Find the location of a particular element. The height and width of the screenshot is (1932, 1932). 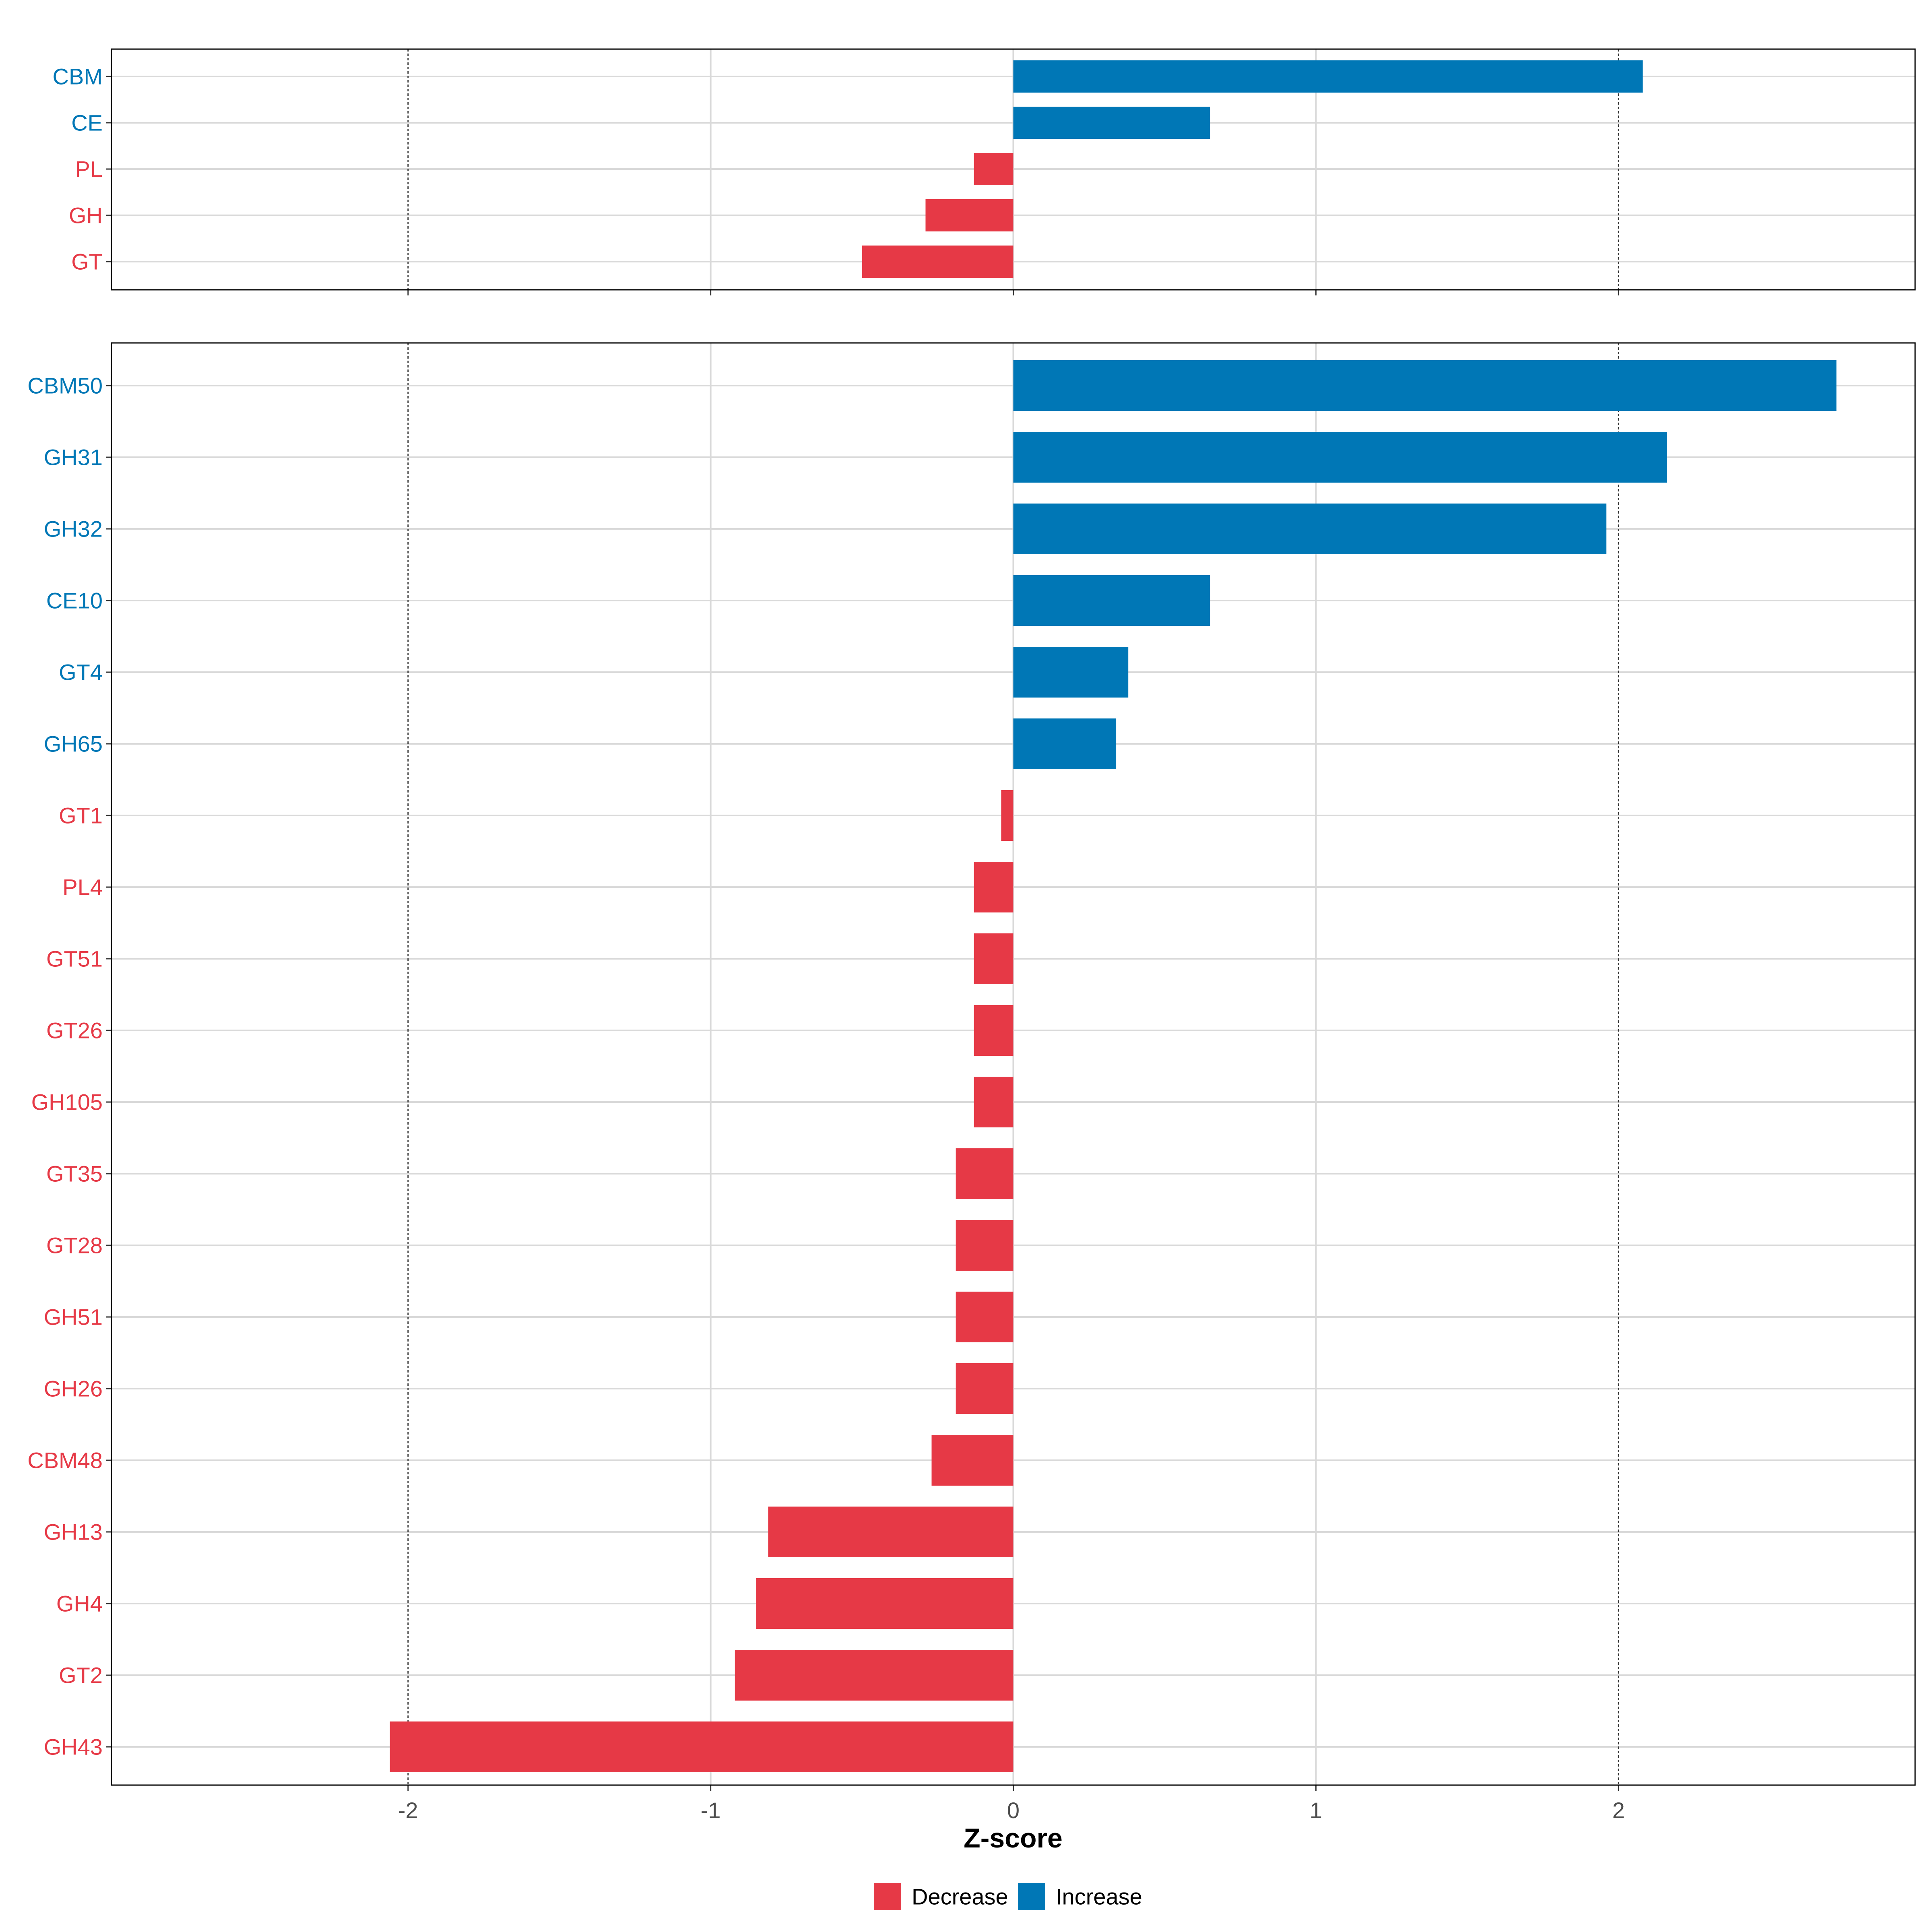

category-label-gh65: GH65 is located at coordinates (73, 744).